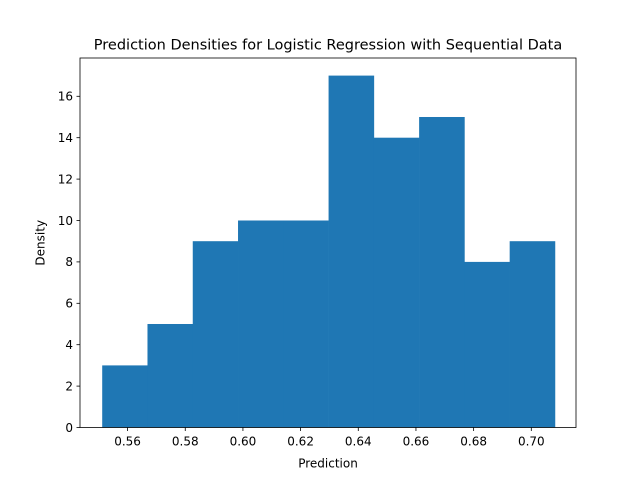 This screenshot has width=640, height=480. What do you see at coordinates (358, 442) in the screenshot?
I see `x-tick-label: 0.64` at bounding box center [358, 442].